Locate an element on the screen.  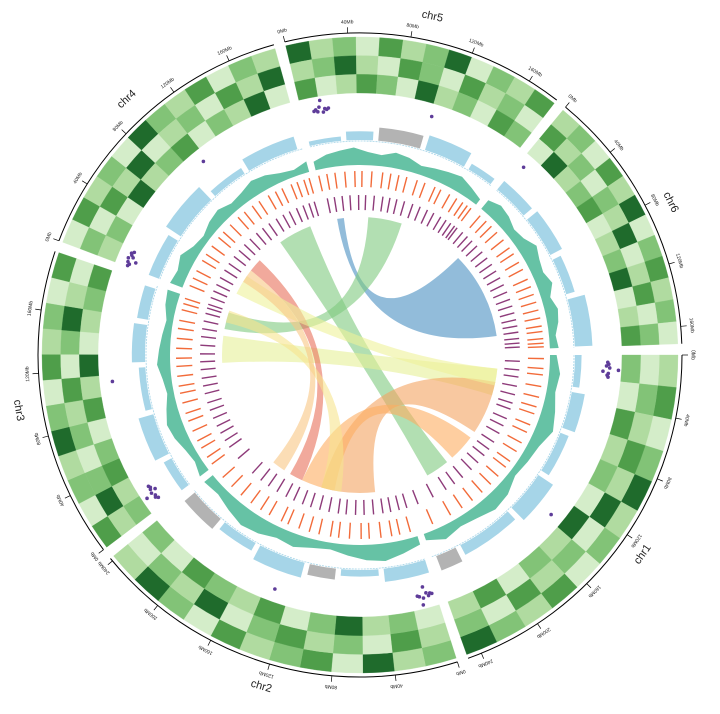
tick-label: 240Mb is located at coordinates (485, 662).